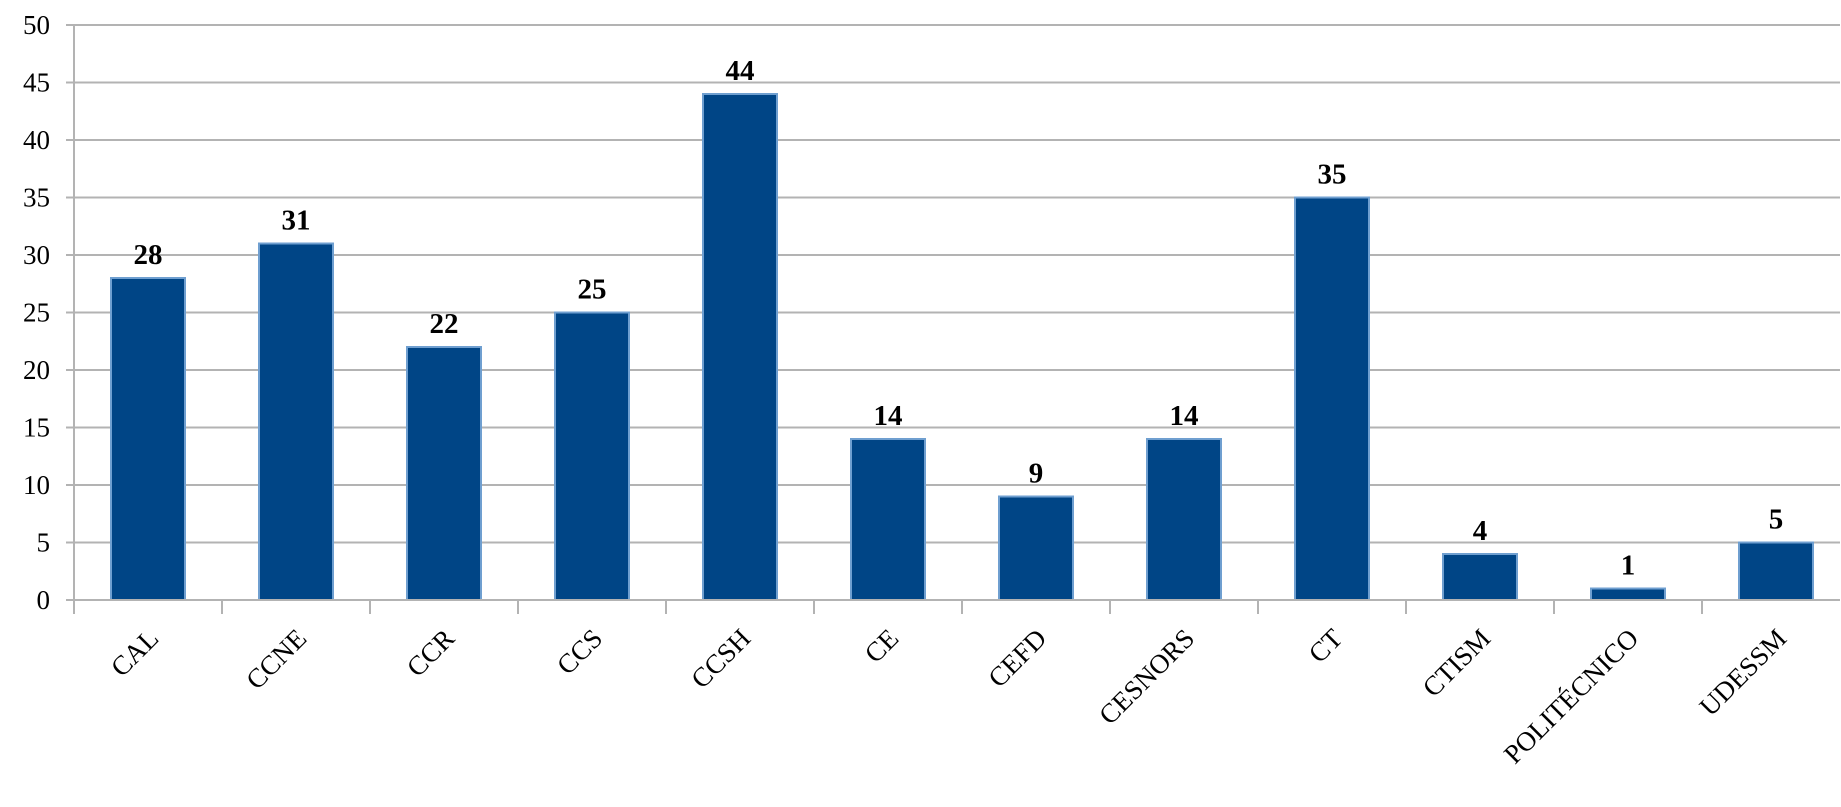 The height and width of the screenshot is (807, 1841). Describe the element at coordinates (579, 651) in the screenshot. I see `x-tick-label-ccs: CCS` at that location.